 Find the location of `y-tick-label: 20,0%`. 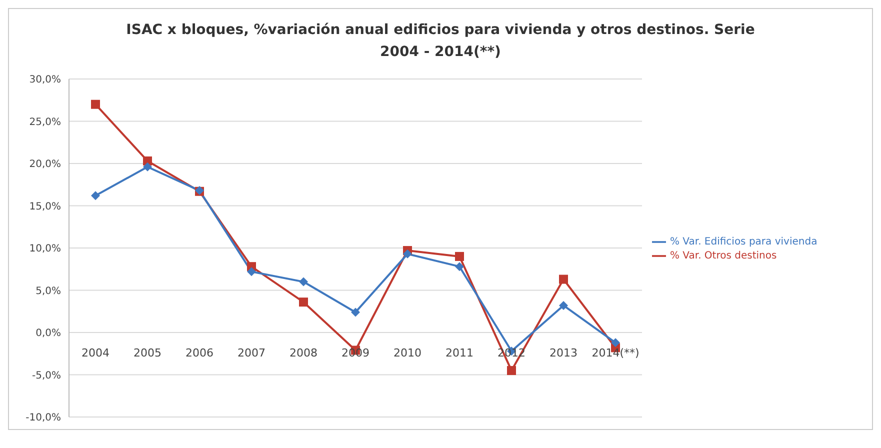

y-tick-label: 20,0% is located at coordinates (45, 164).